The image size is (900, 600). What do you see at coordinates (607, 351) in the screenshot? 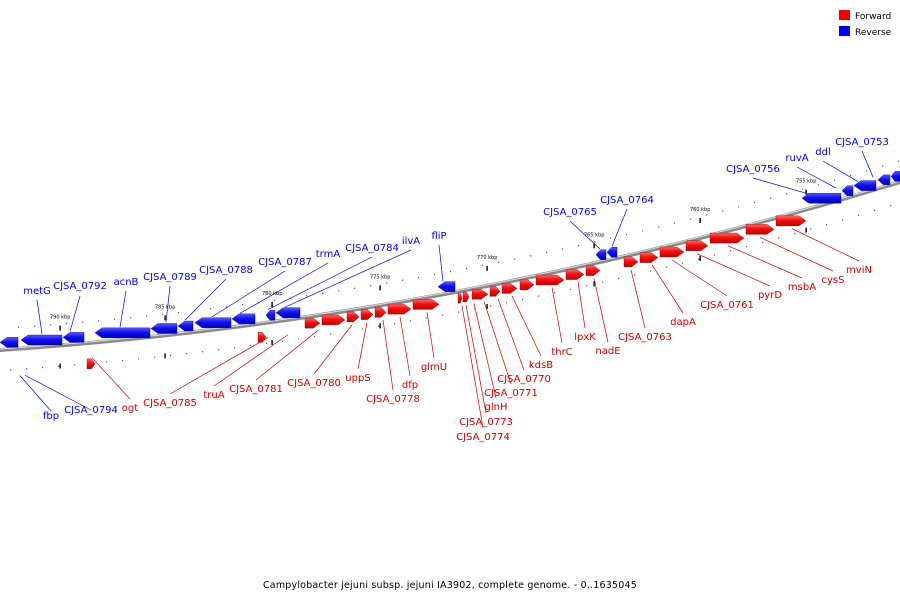
I see `gene-label: nadE` at bounding box center [607, 351].